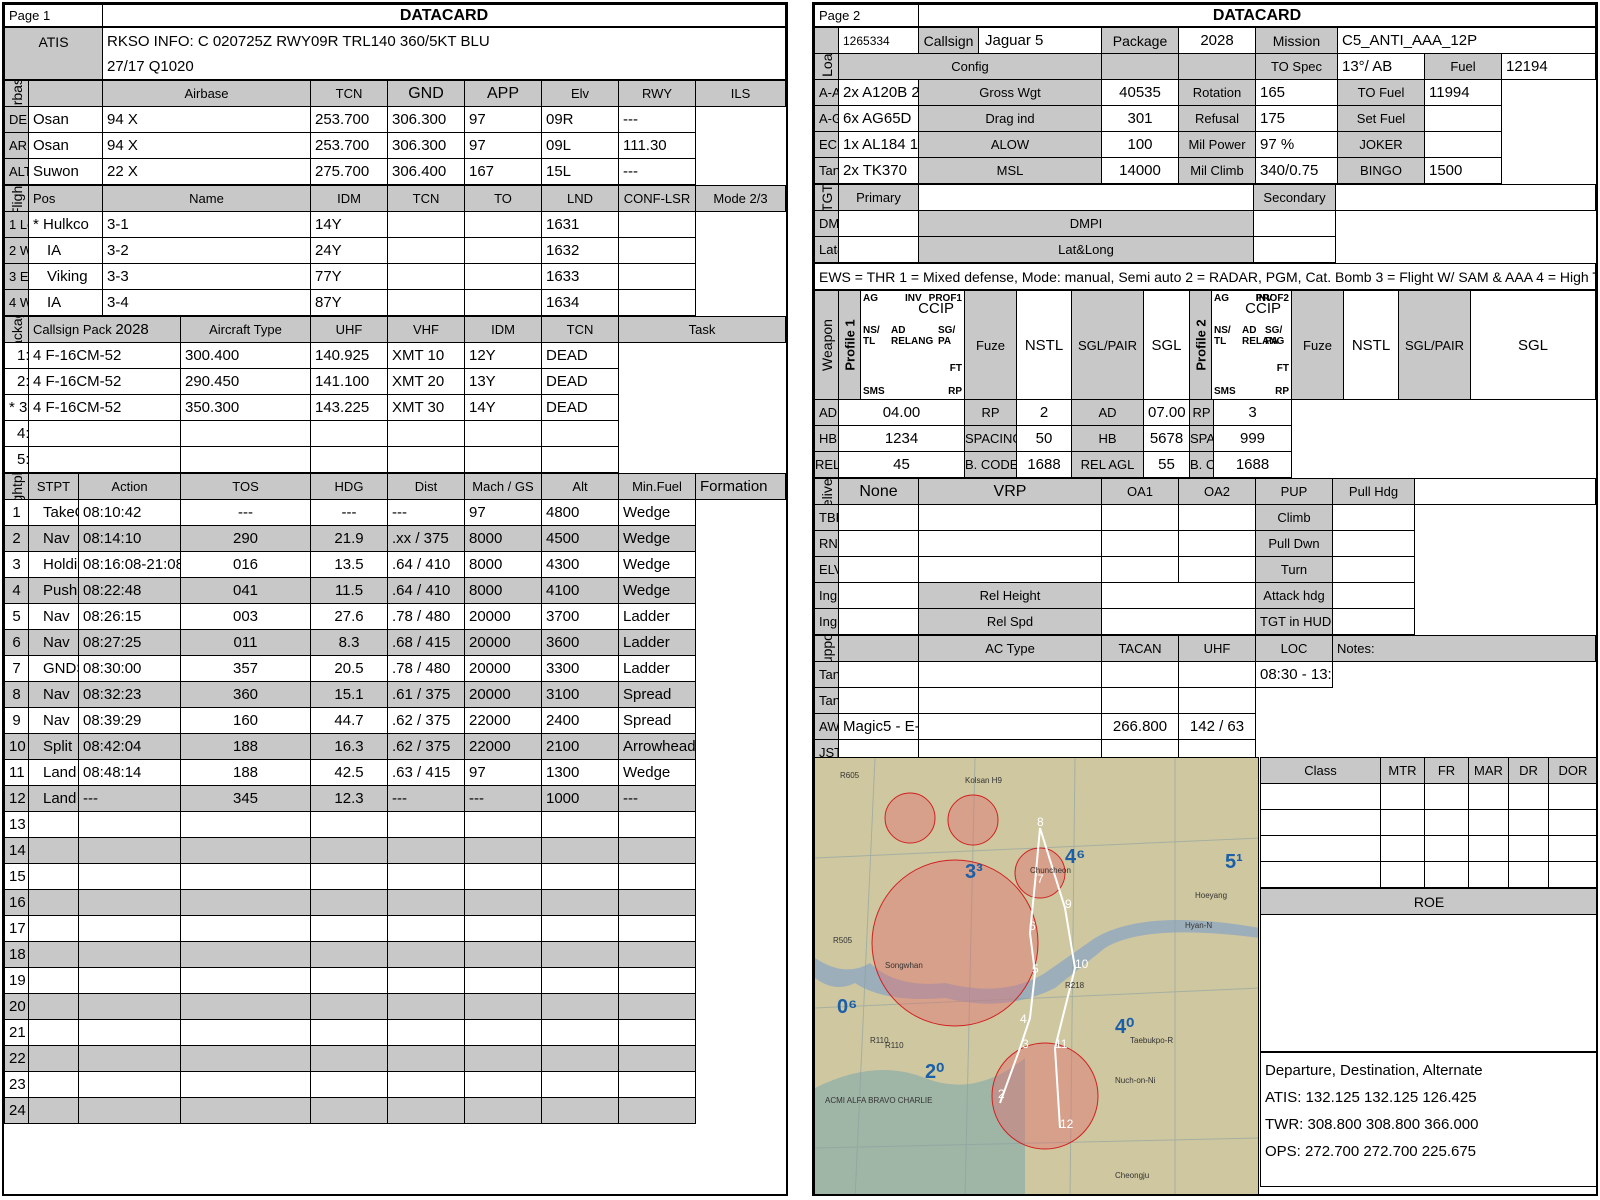  Describe the element at coordinates (1010, 40) in the screenshot. I see `blank-cell: Callsign Jaguar 5` at that location.